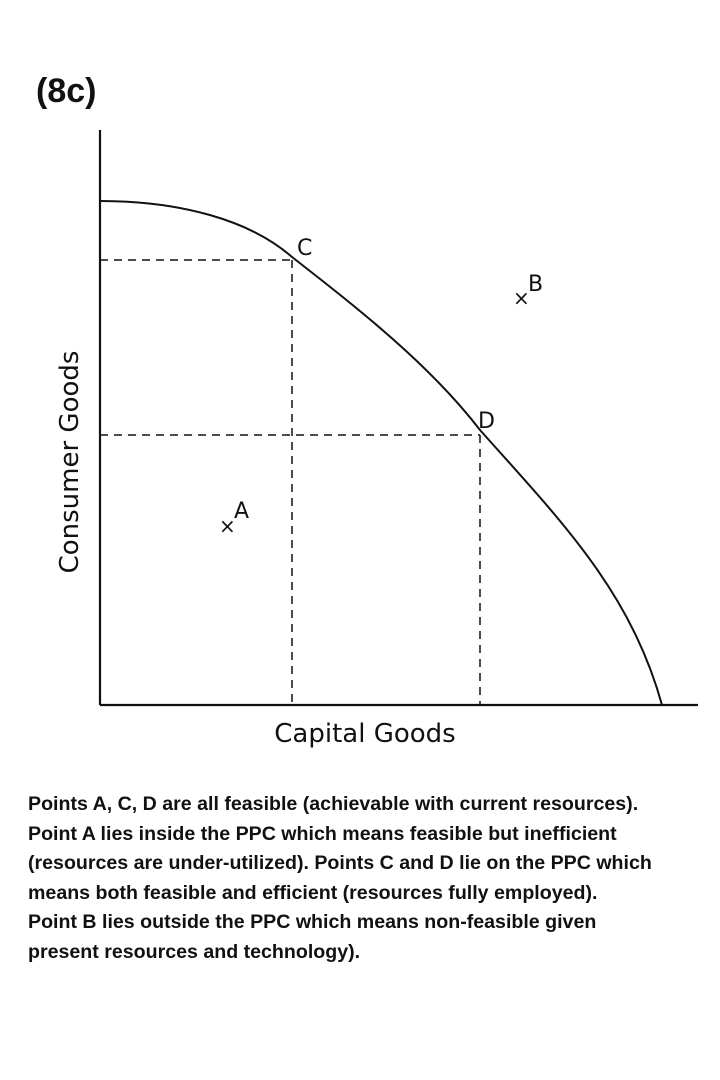 The width and height of the screenshot is (720, 1080). What do you see at coordinates (70, 462) in the screenshot?
I see `y-axis-label: Consumer Goods` at bounding box center [70, 462].